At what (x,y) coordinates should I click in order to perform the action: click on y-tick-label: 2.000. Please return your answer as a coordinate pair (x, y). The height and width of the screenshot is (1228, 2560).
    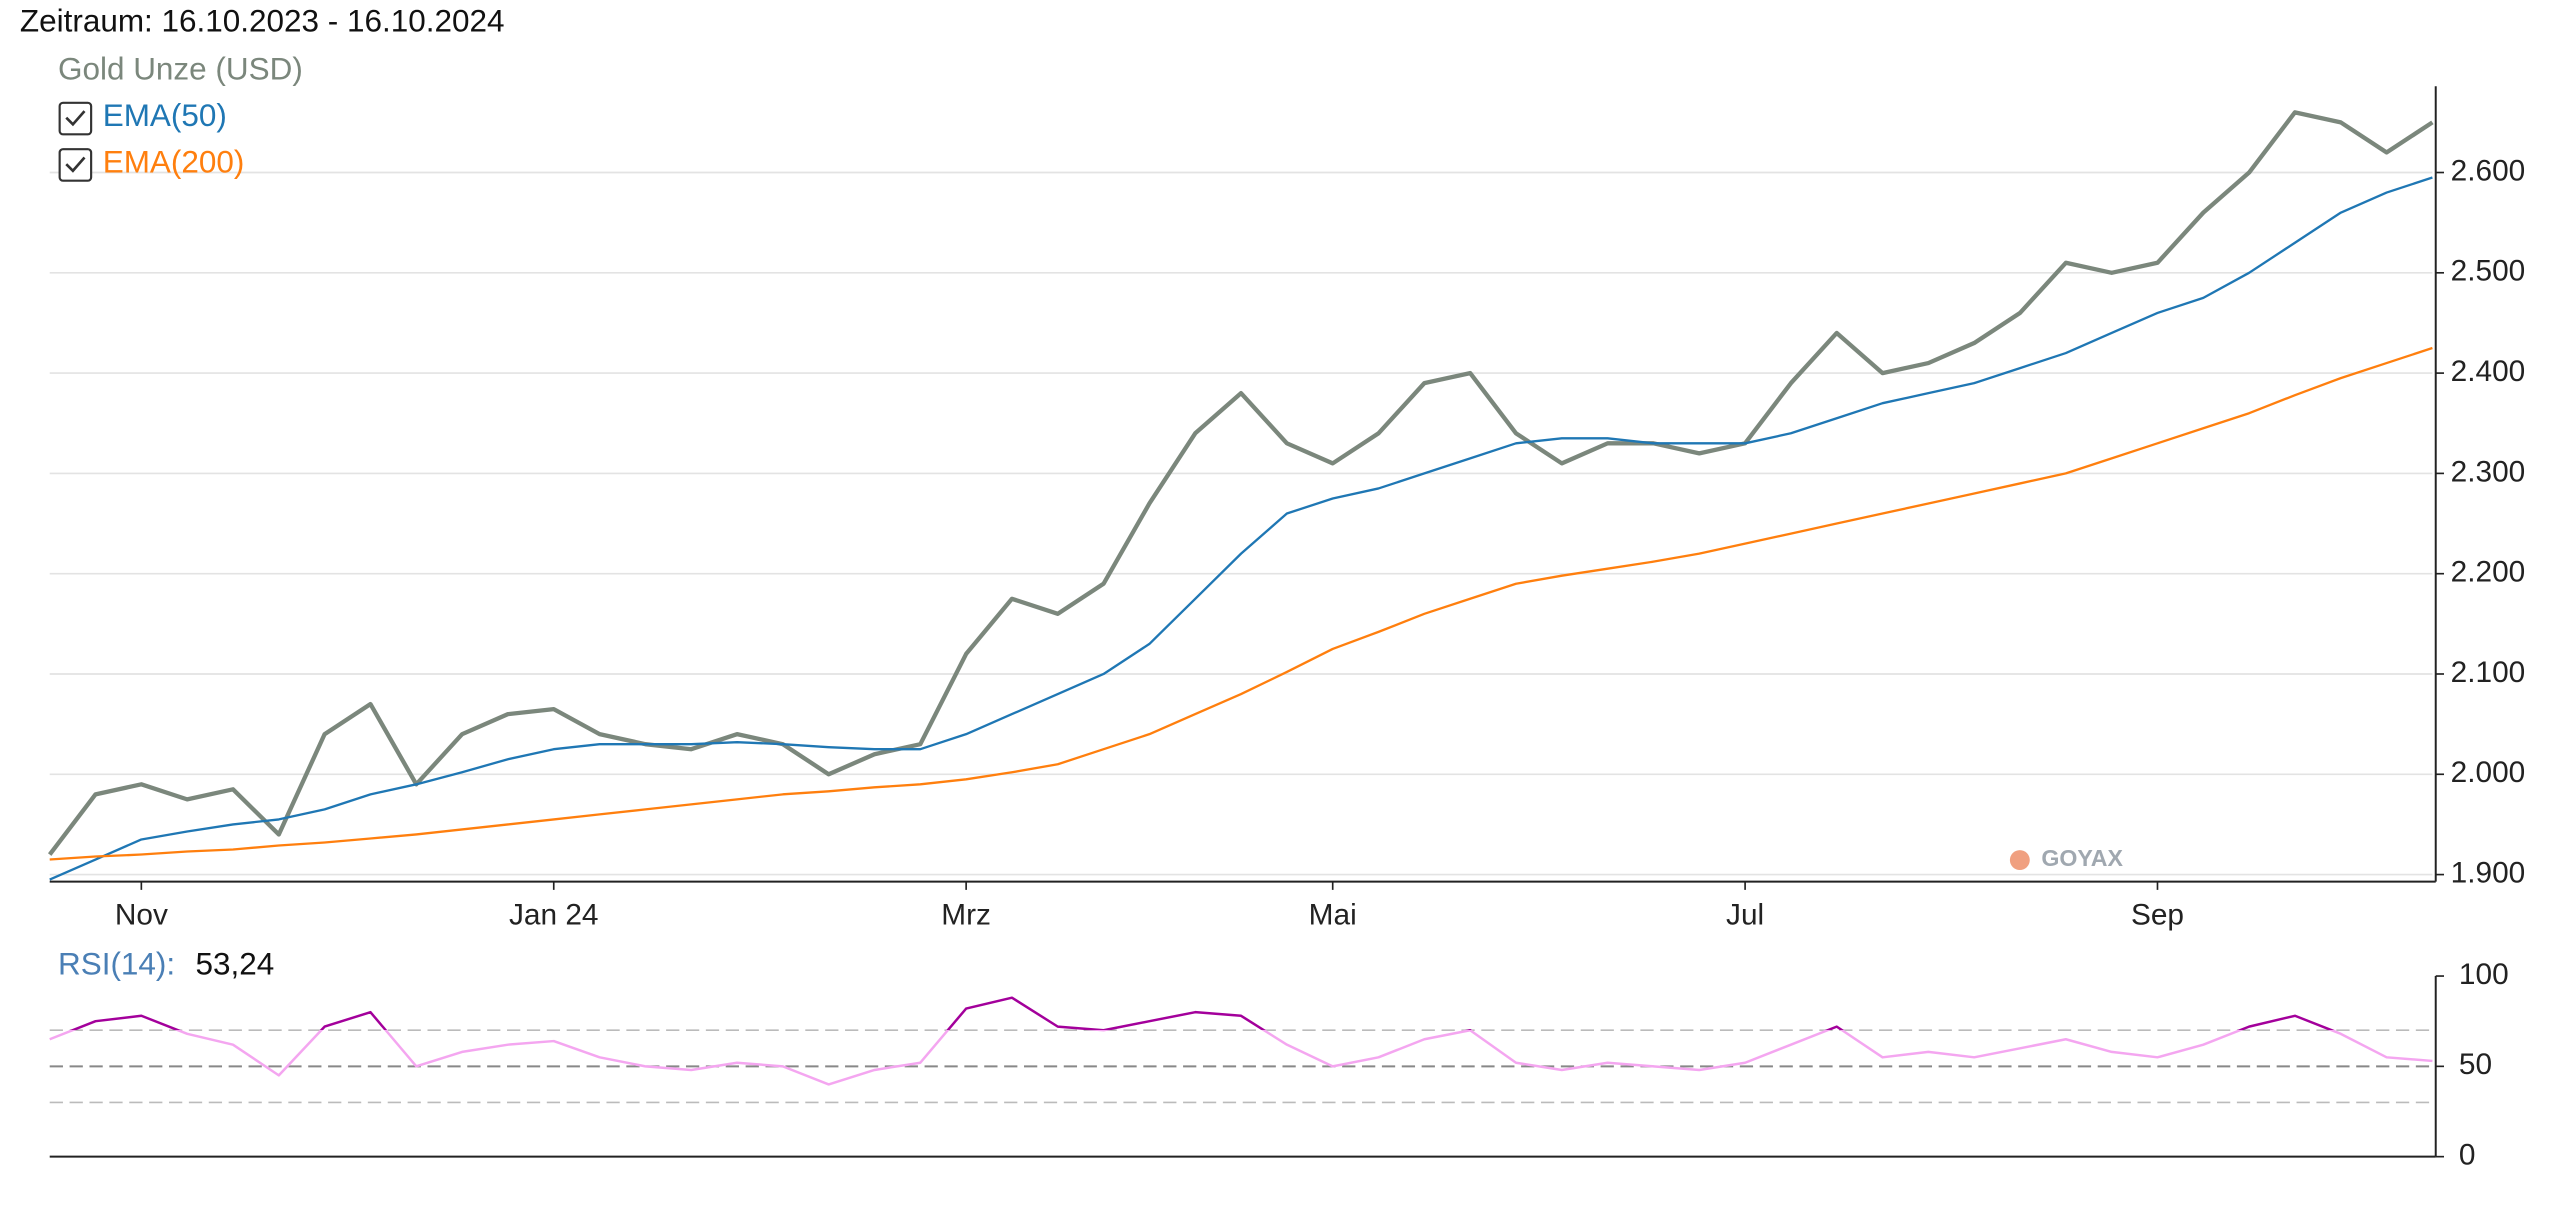
    Looking at the image, I should click on (2488, 772).